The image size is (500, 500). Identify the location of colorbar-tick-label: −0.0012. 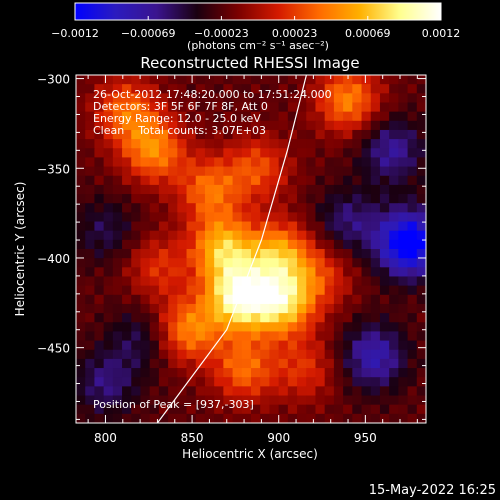
(75, 33).